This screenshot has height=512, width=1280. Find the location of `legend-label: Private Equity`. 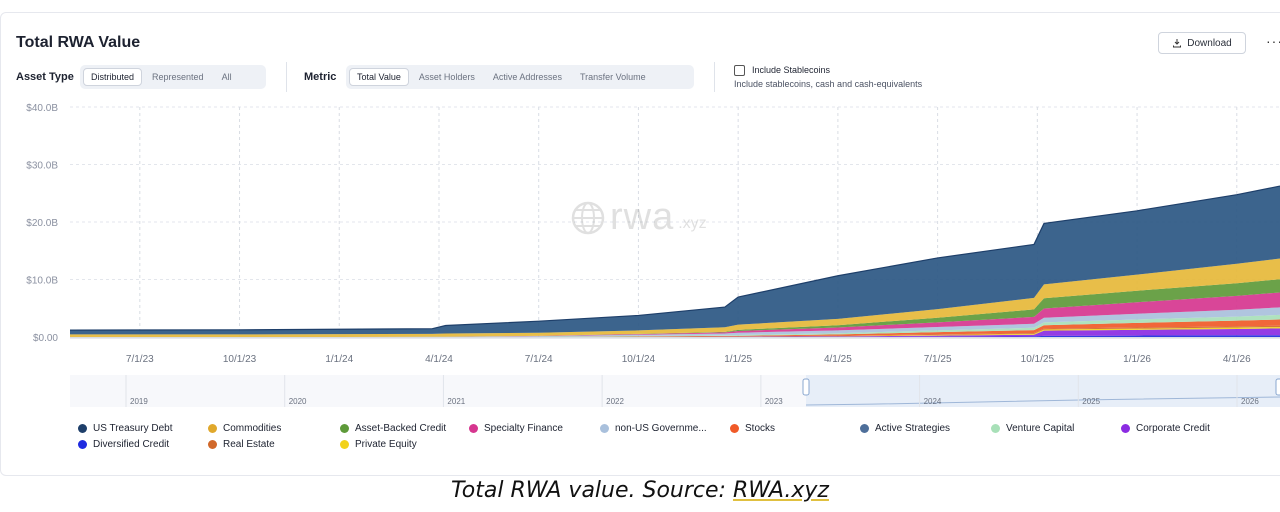

legend-label: Private Equity is located at coordinates (386, 444).